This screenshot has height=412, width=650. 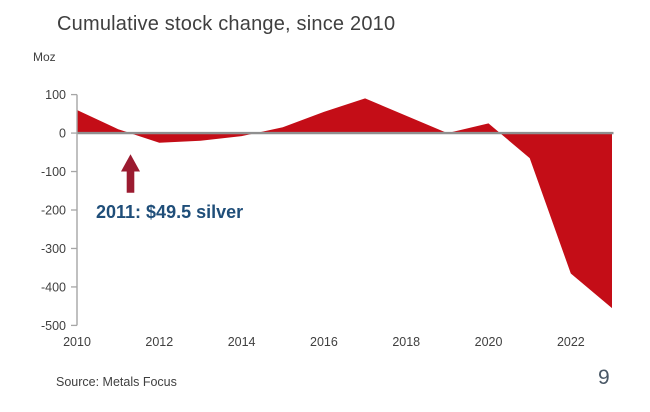 I want to click on y-tick-label: 0, so click(x=62, y=134).